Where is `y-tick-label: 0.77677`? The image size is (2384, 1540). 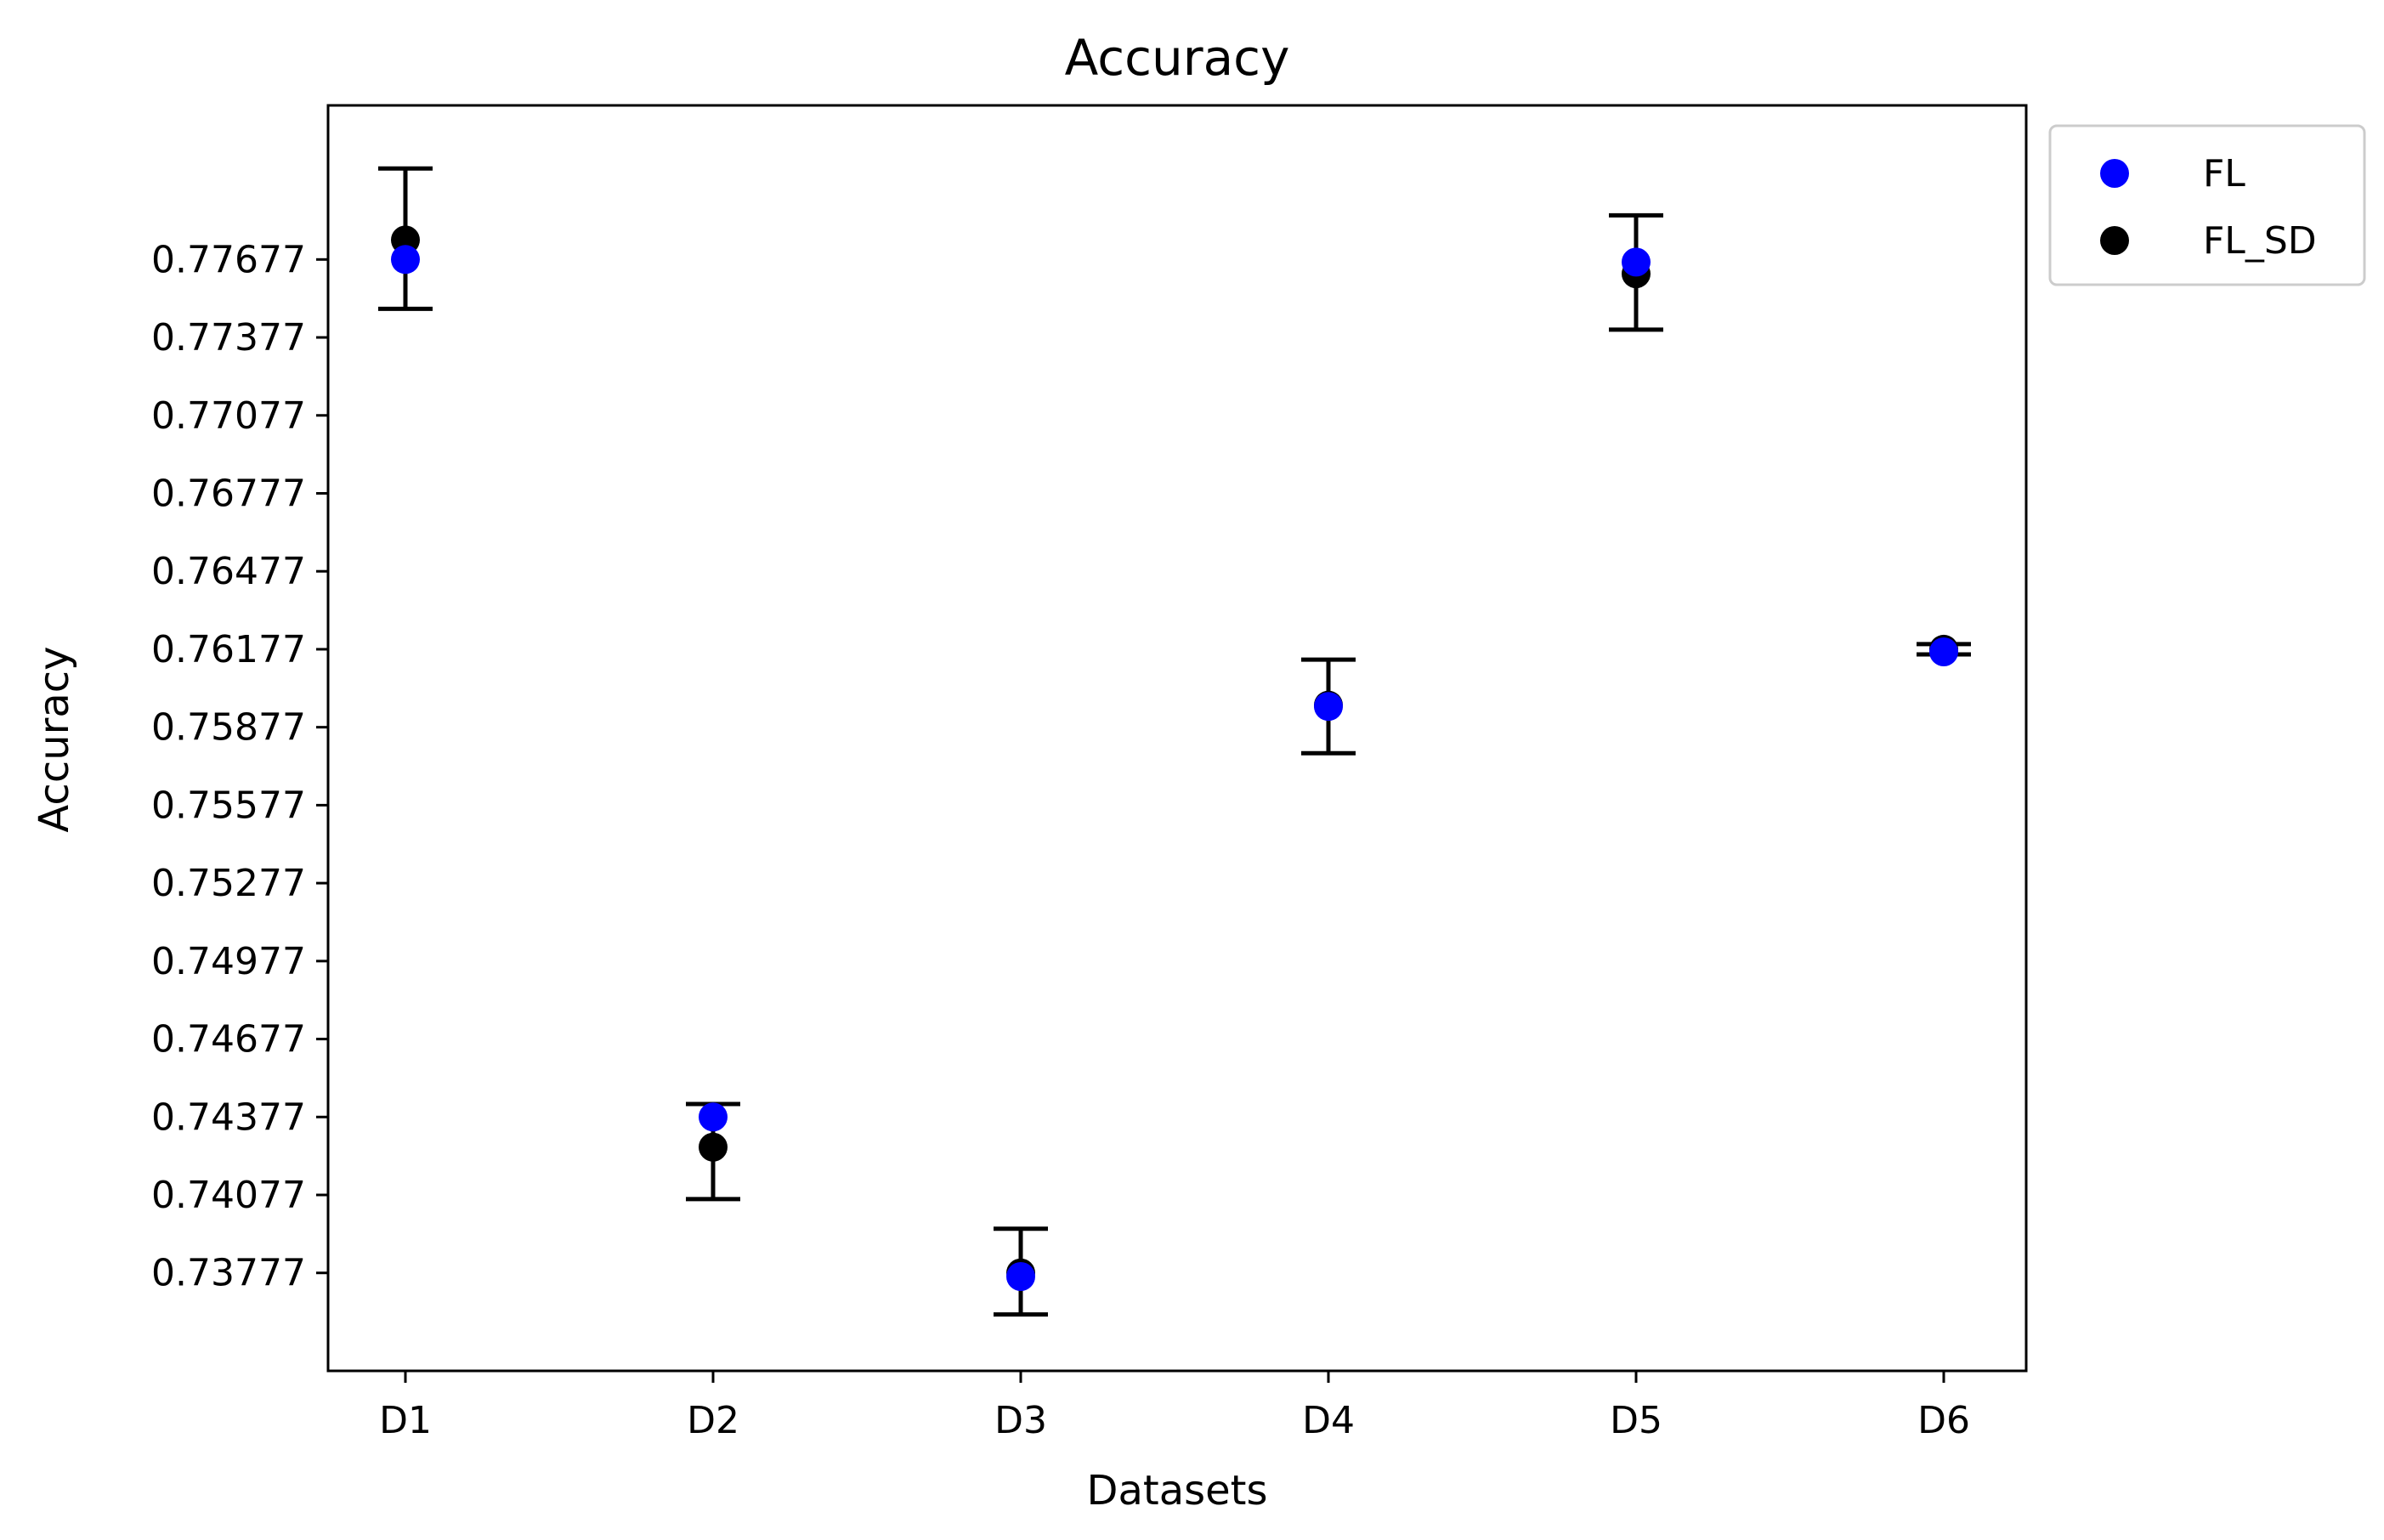
y-tick-label: 0.77677 is located at coordinates (228, 259).